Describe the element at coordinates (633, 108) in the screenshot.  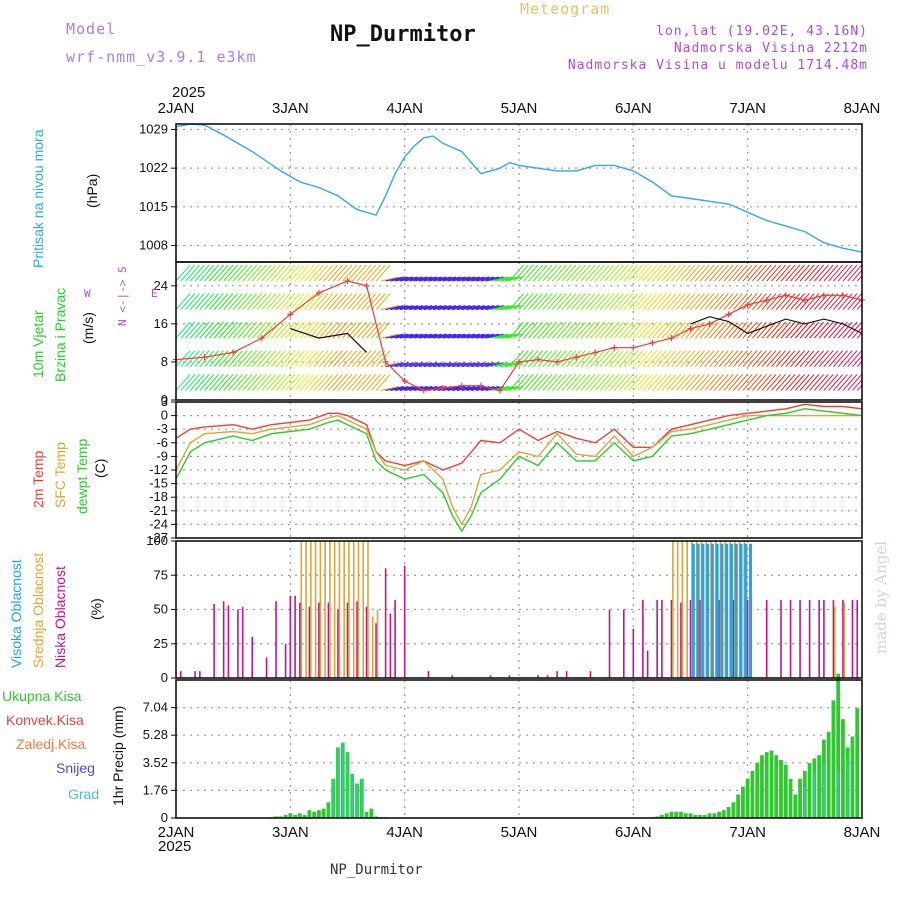
I see `date-label-top: 6JAN` at that location.